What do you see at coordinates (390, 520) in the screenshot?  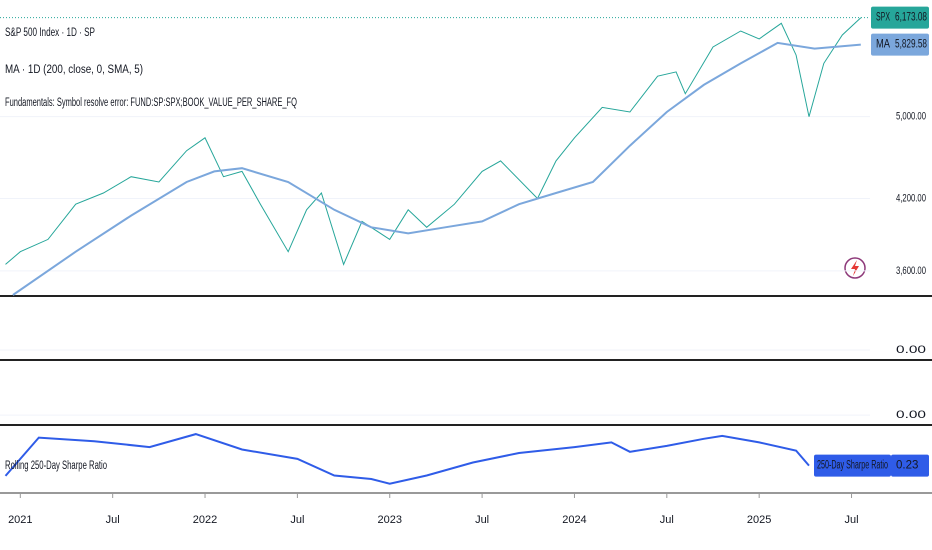 I see `time-tick-label: 2023` at bounding box center [390, 520].